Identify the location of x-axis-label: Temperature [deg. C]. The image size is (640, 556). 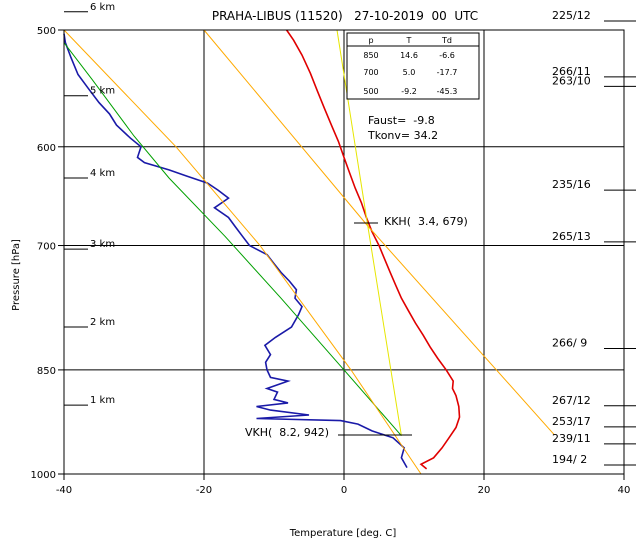
(343, 533).